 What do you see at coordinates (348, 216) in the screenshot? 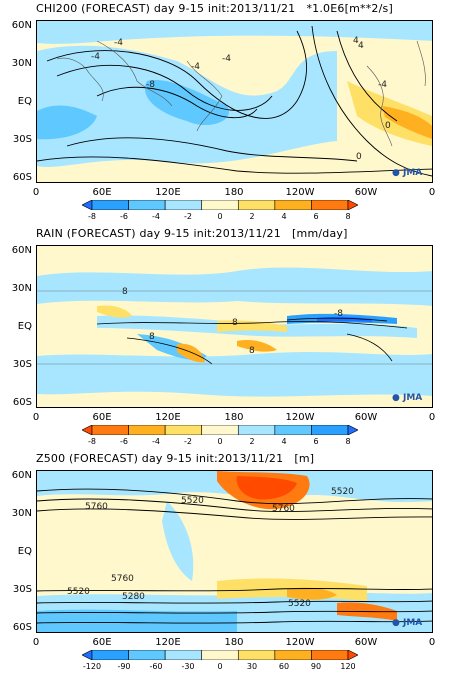
I see `colorbar-tick-label: 8` at bounding box center [348, 216].